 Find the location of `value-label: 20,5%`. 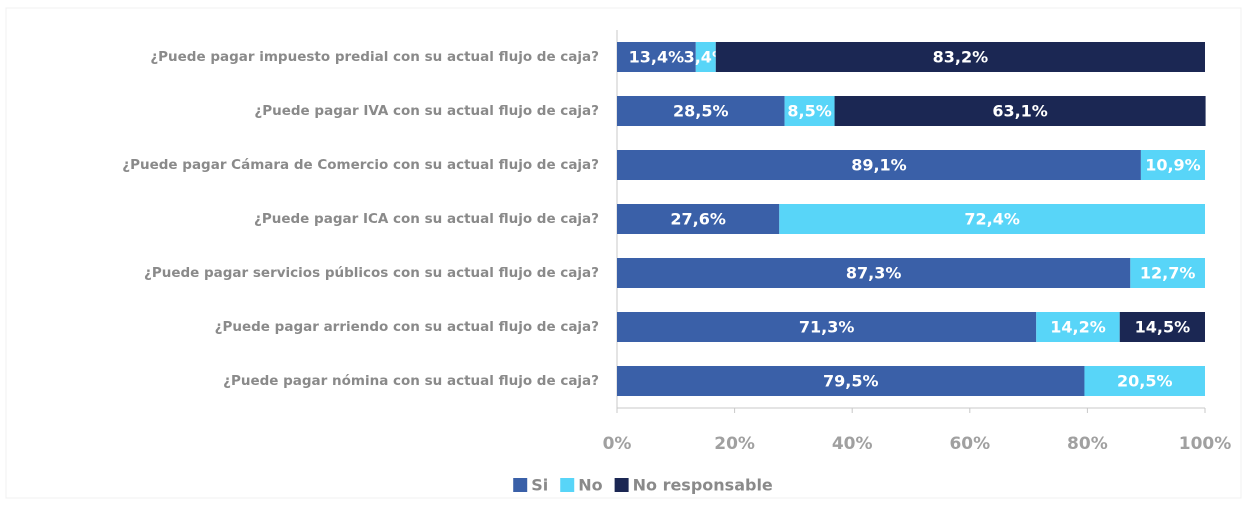

value-label: 20,5% is located at coordinates (1145, 381).